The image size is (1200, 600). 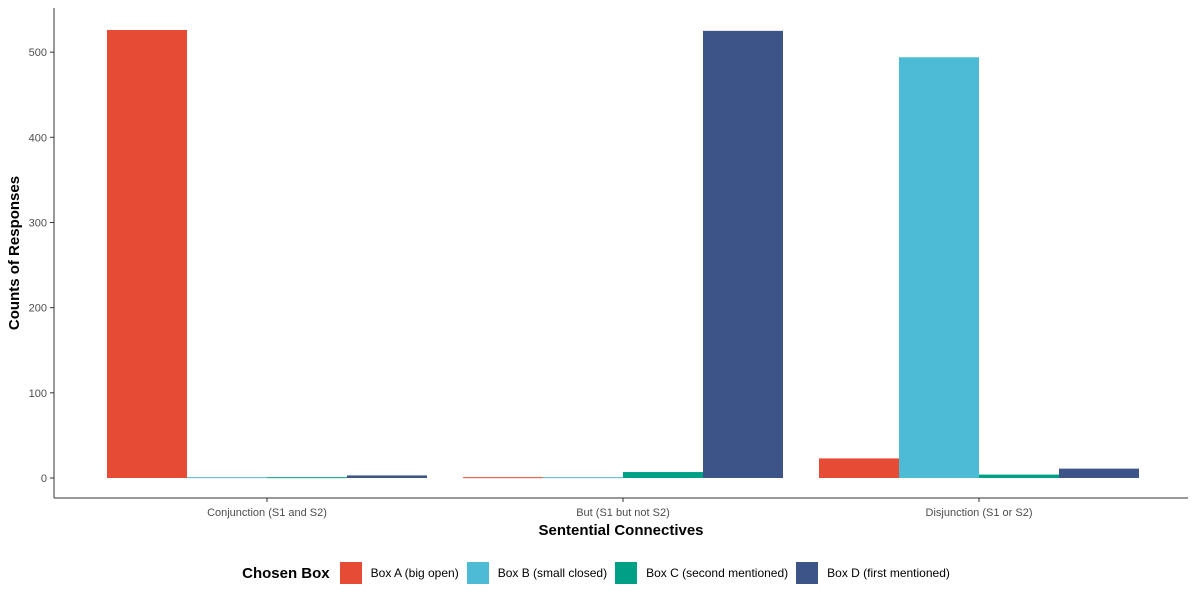 I want to click on legend-title: Chosen Box, so click(x=286, y=573).